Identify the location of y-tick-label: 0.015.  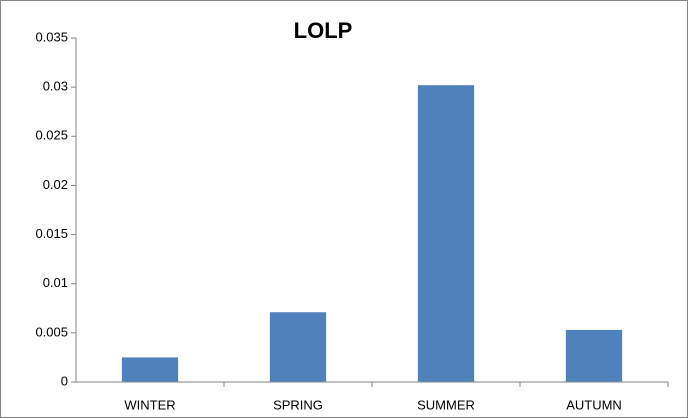
(51, 233).